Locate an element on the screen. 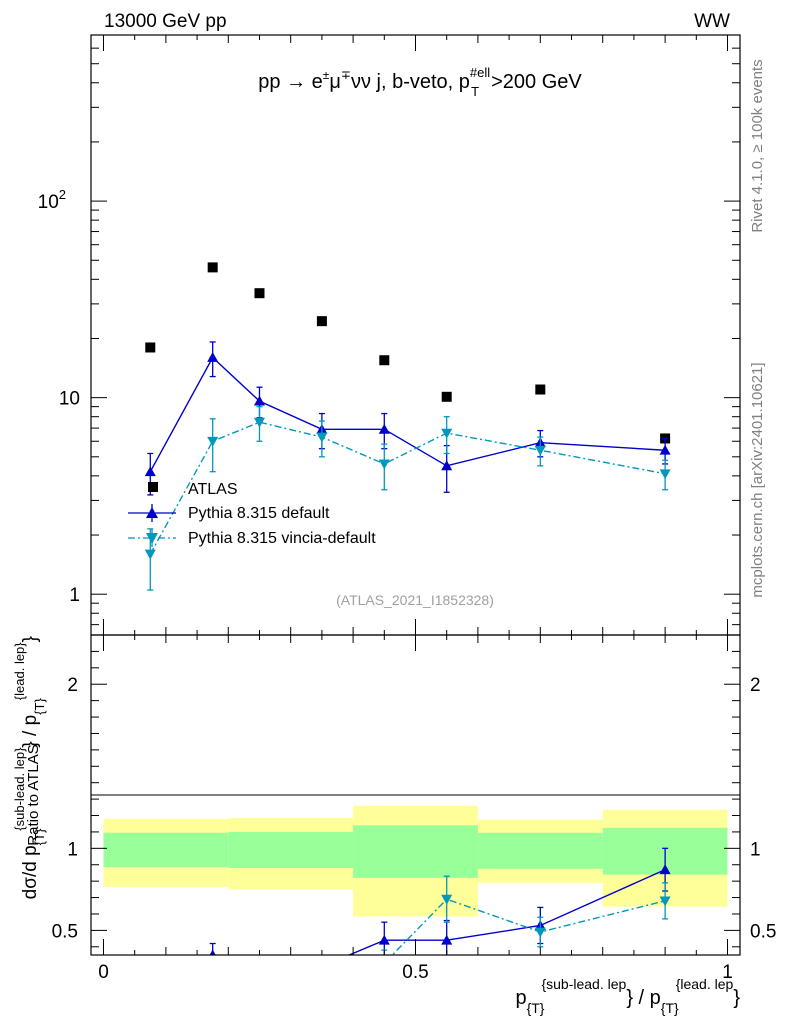 Image resolution: width=786 pixels, height=1024 pixels. legend-label-atlas: ATLAS is located at coordinates (213, 489).